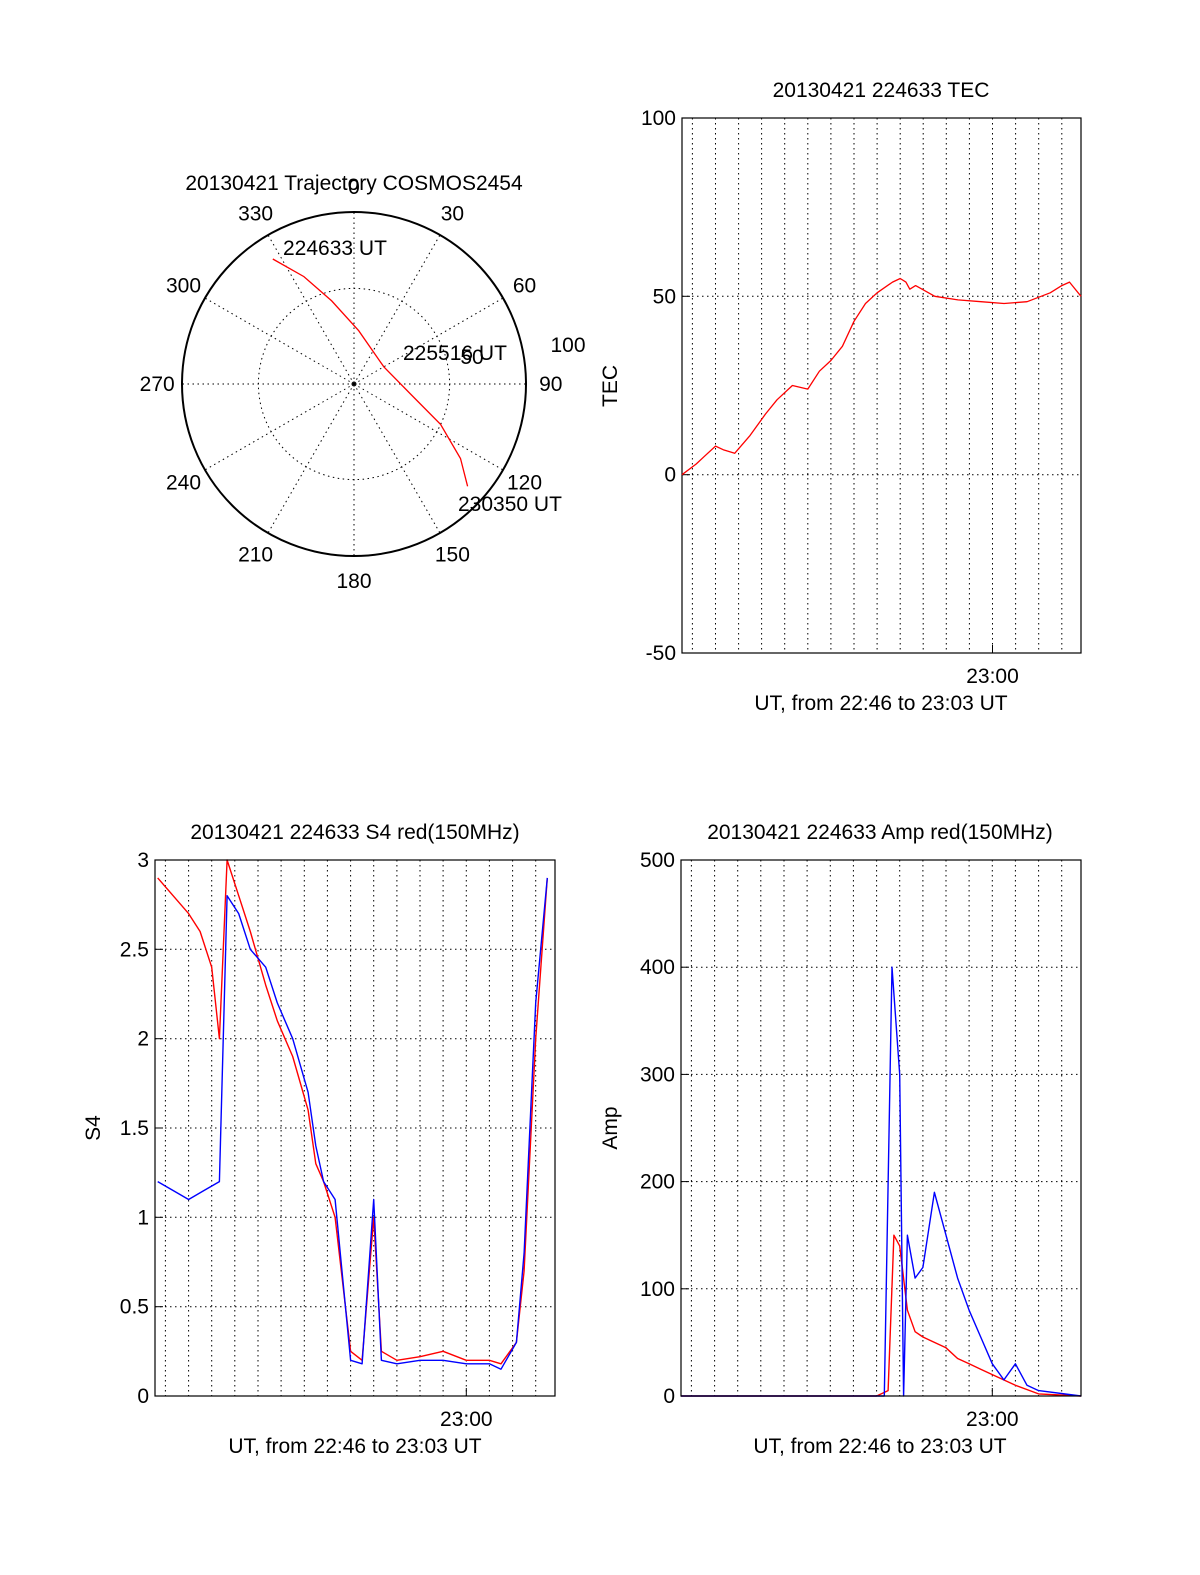  I want to click on azimuth-label: 210, so click(255, 555).